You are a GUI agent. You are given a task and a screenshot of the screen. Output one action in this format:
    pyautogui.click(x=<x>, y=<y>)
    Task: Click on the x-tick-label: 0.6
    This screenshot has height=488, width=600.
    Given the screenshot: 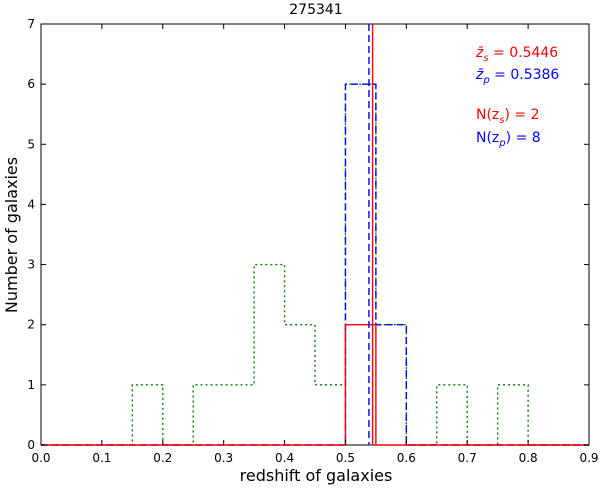 What is the action you would take?
    pyautogui.click(x=406, y=458)
    